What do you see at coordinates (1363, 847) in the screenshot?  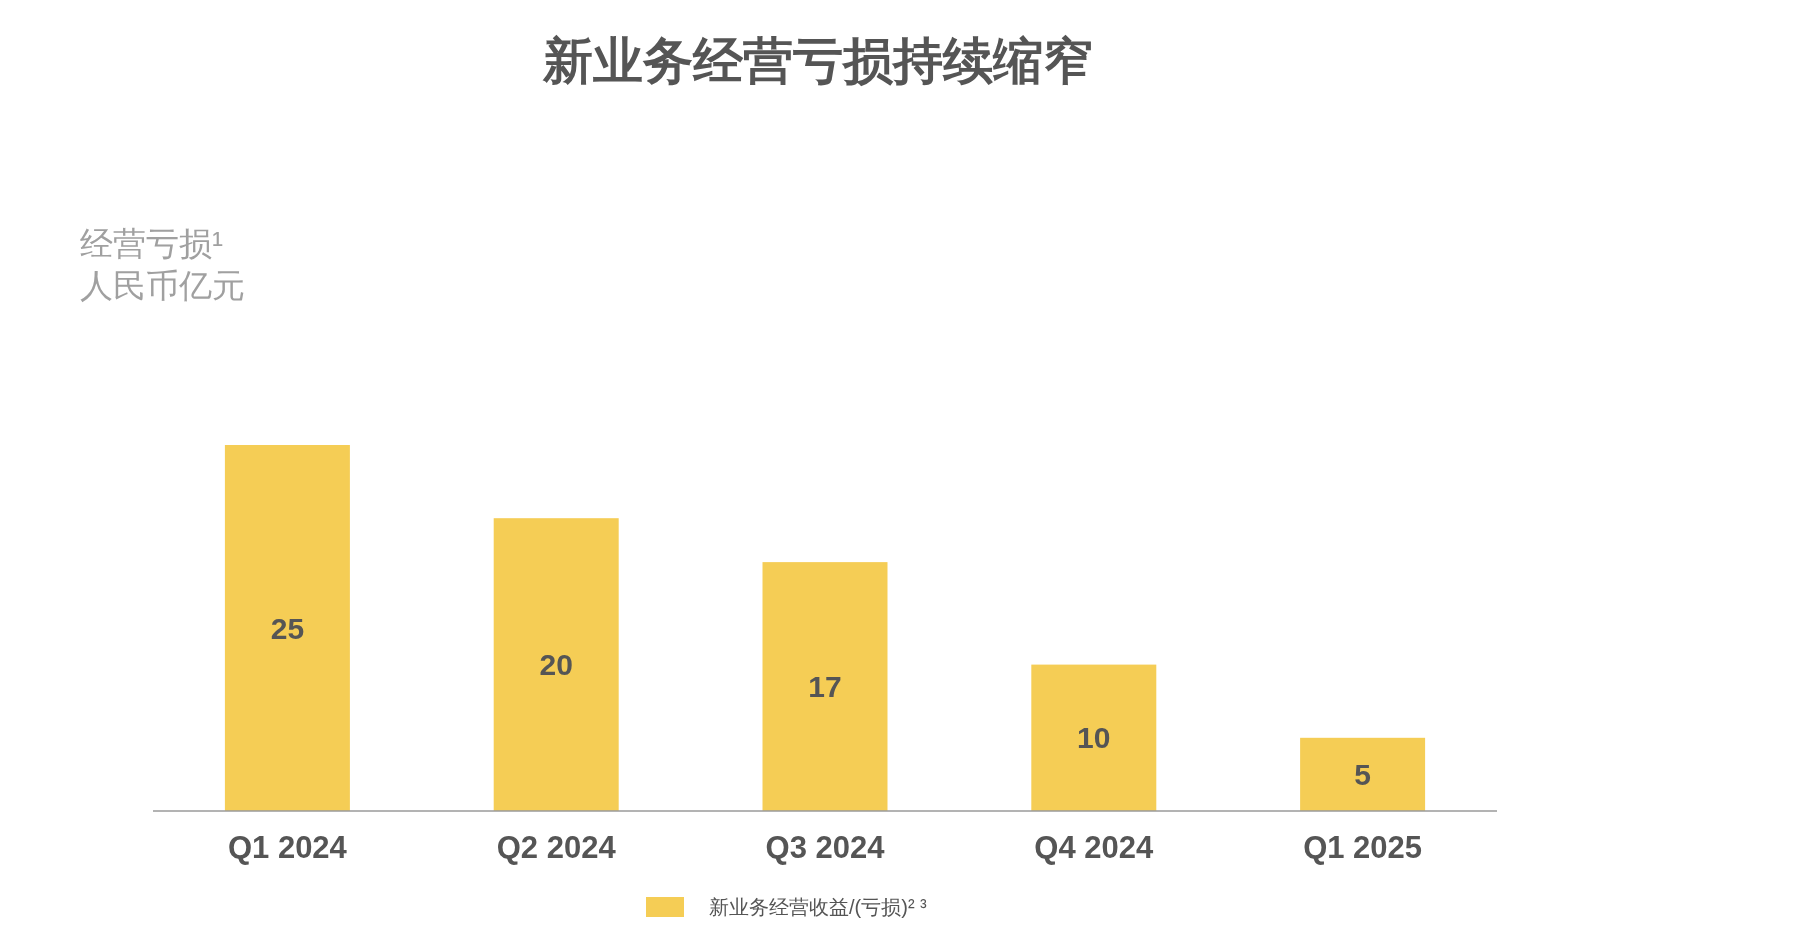 I see `x-tick-label: Q1 2025` at bounding box center [1363, 847].